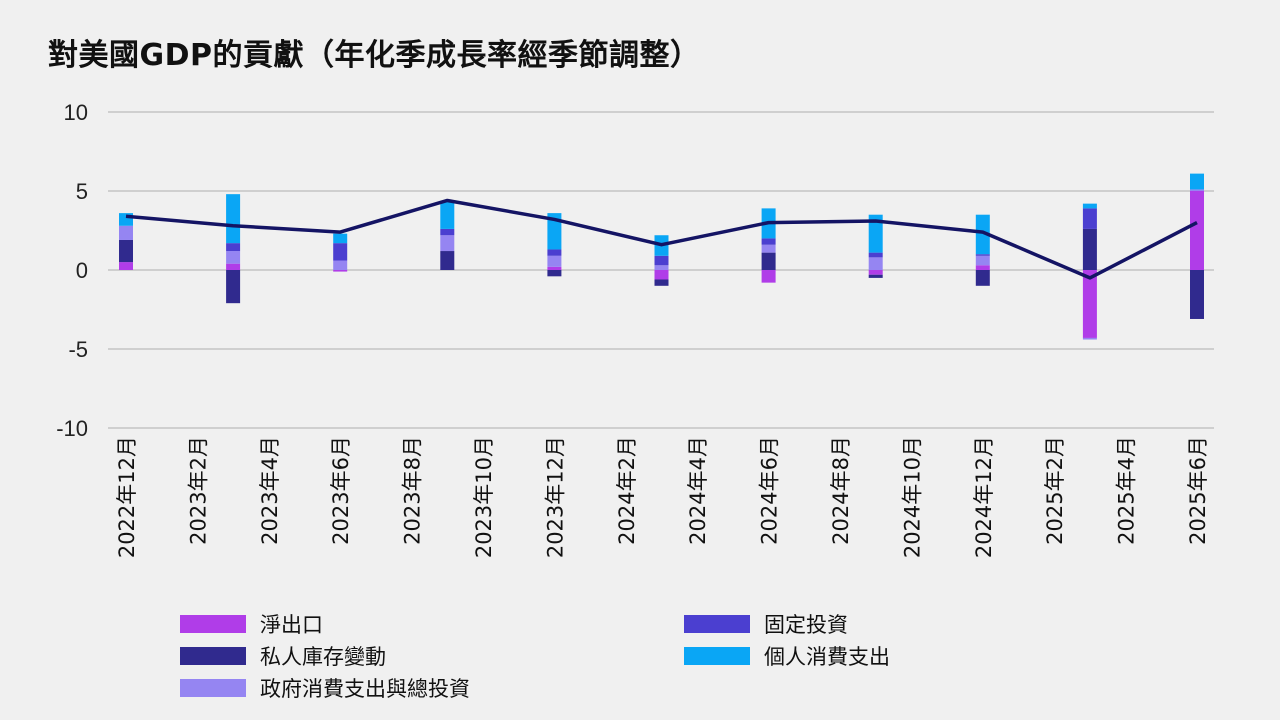  Describe the element at coordinates (82, 191) in the screenshot. I see `y-tick-label: 5` at that location.